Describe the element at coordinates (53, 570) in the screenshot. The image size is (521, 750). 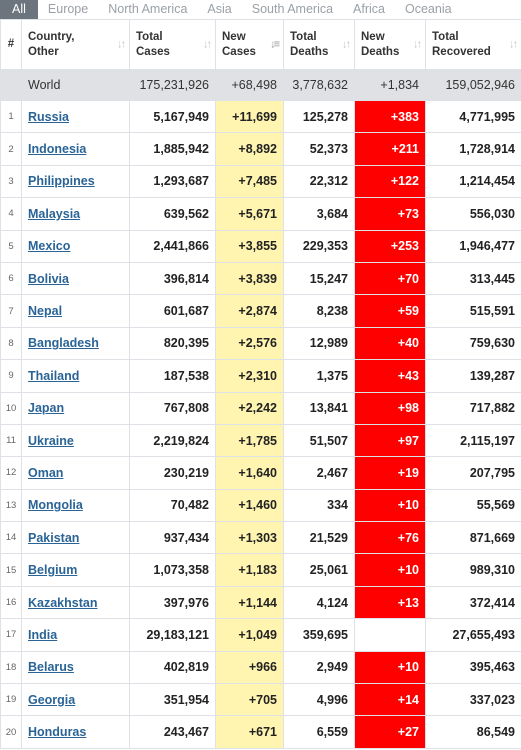
I see `country-link: Belgium` at that location.